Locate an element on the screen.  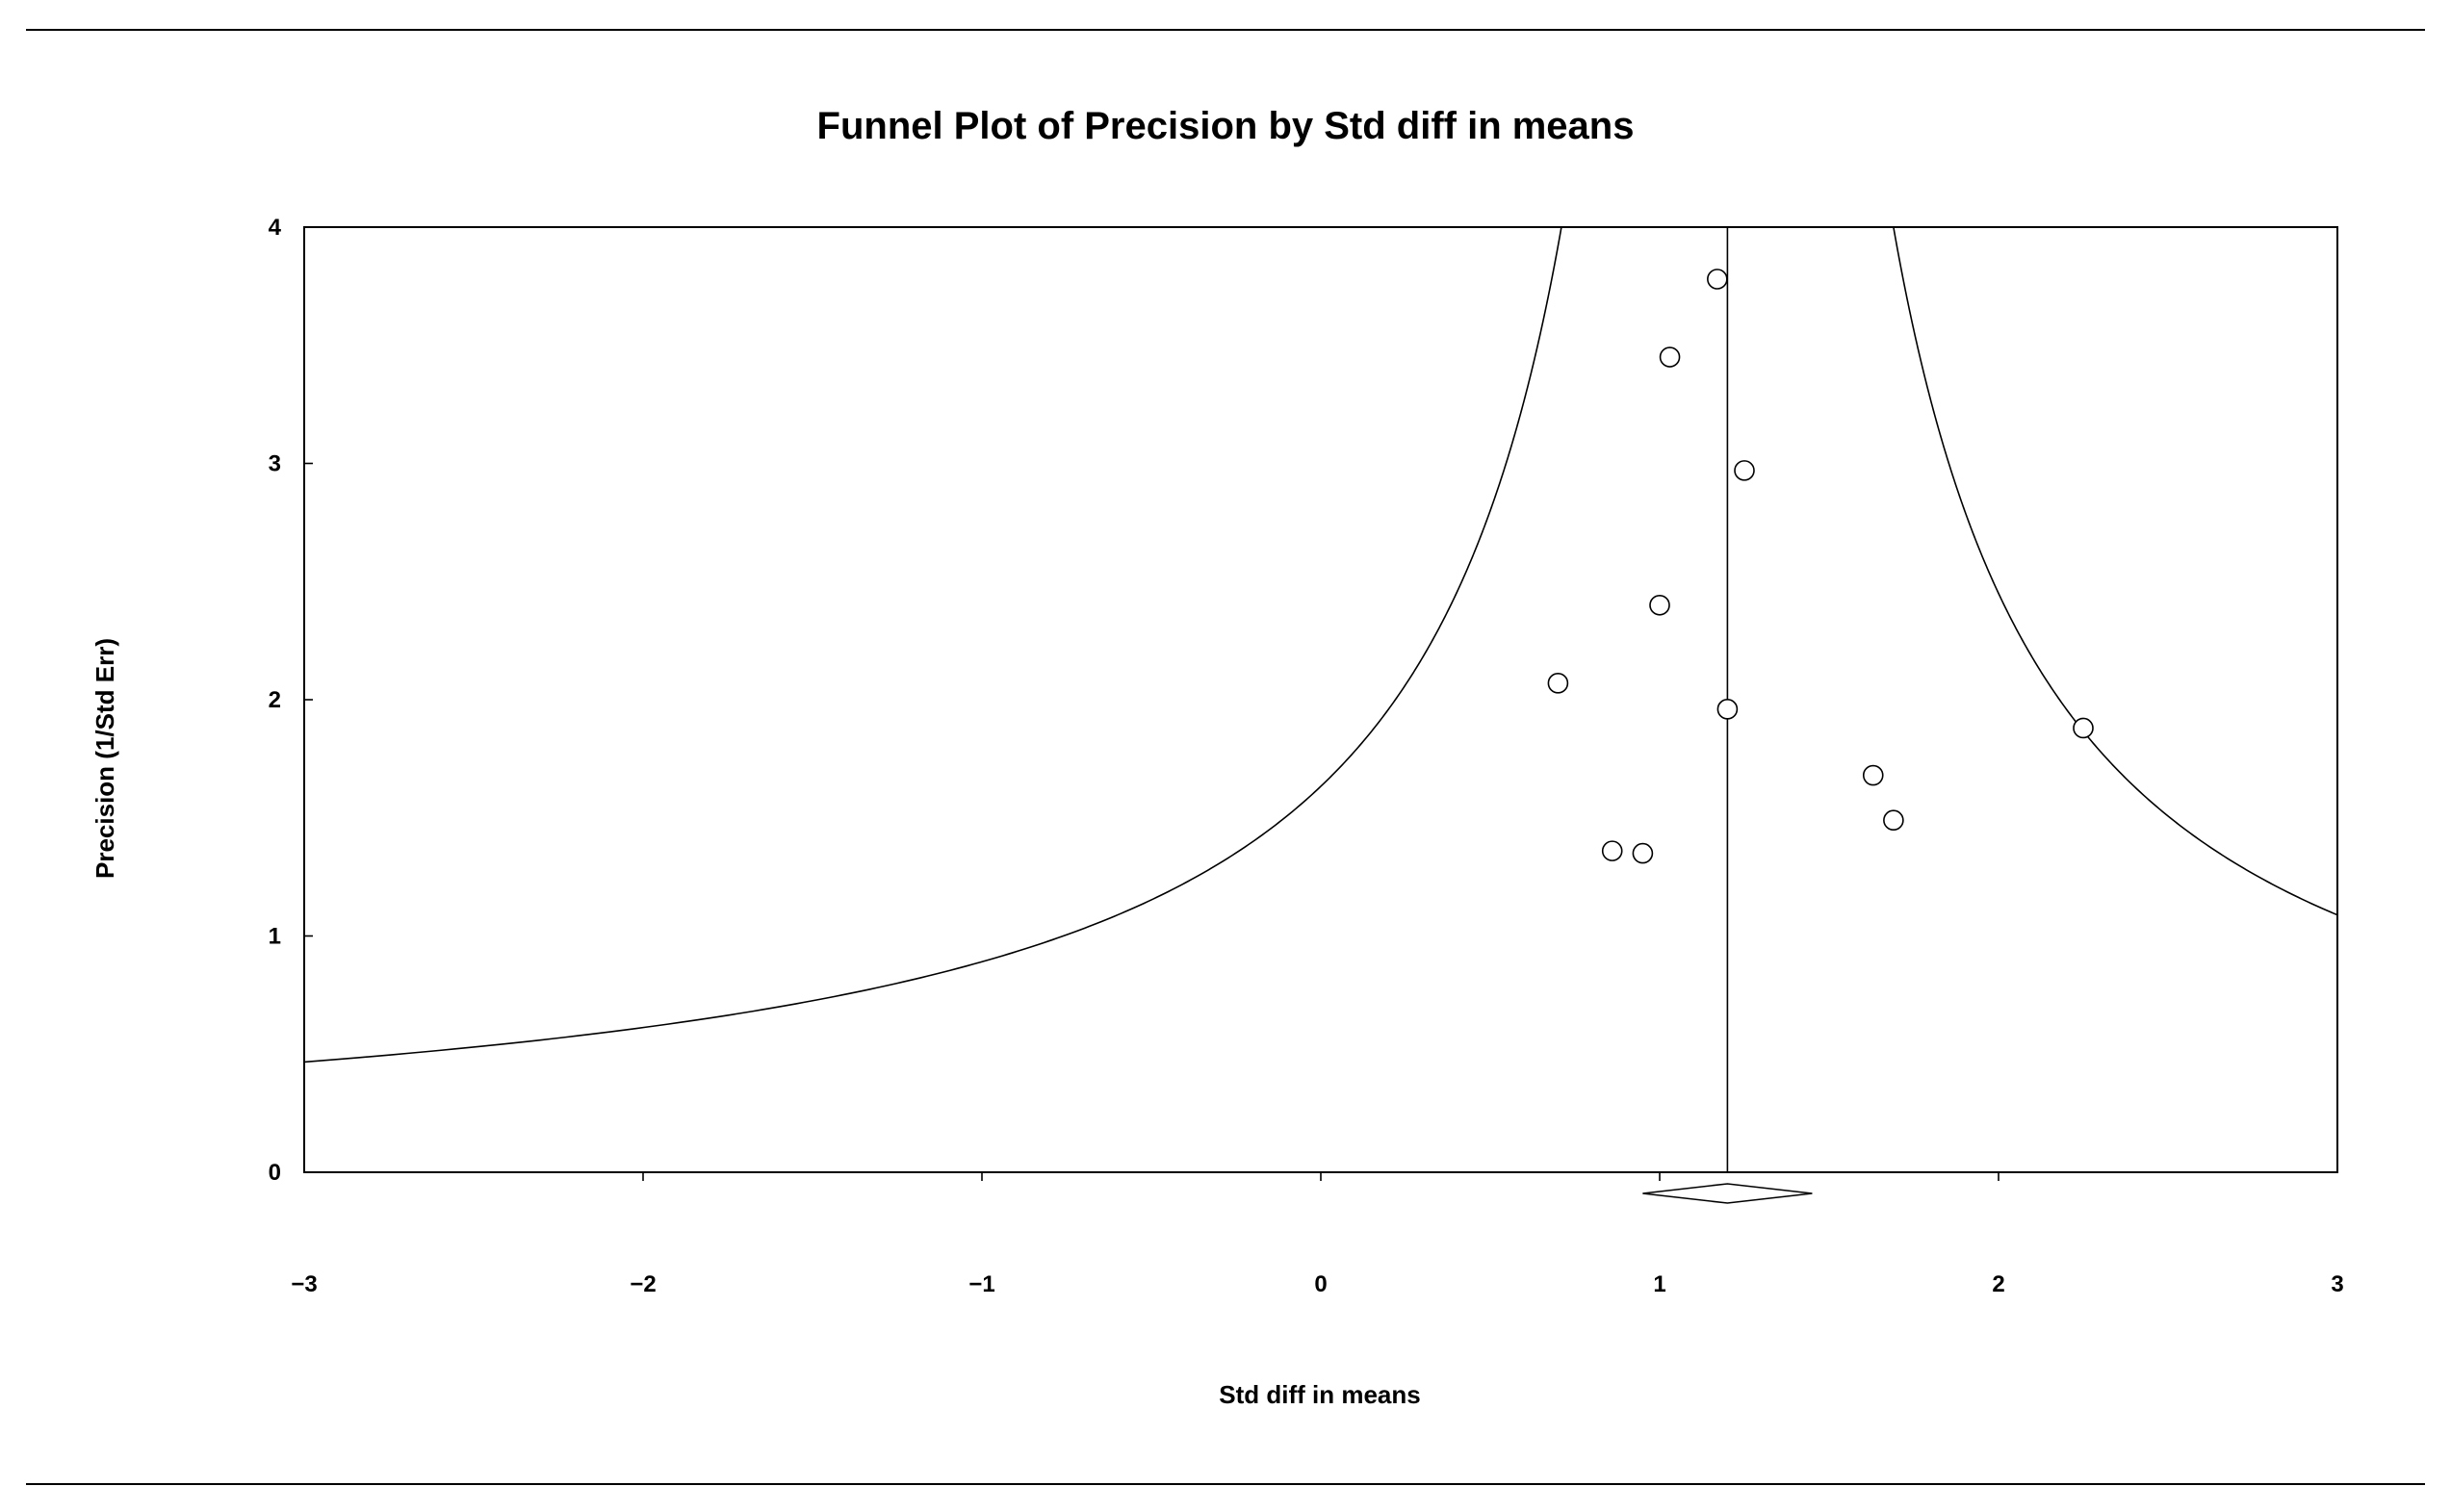
x-tick-label: 2 is located at coordinates (1998, 1284).